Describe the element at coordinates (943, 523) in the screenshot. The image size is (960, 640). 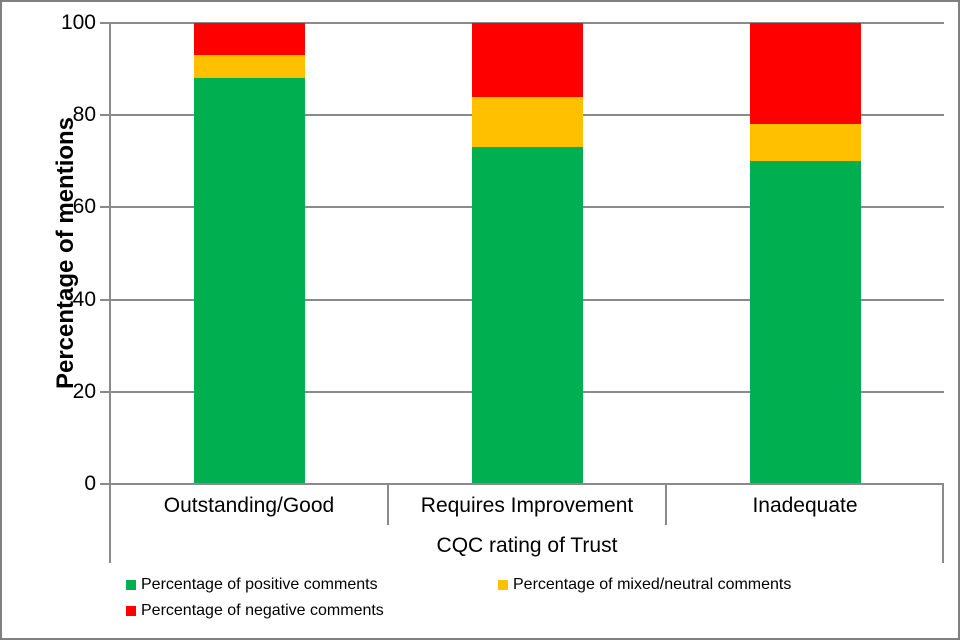
I see `category-axis-right-edge` at that location.